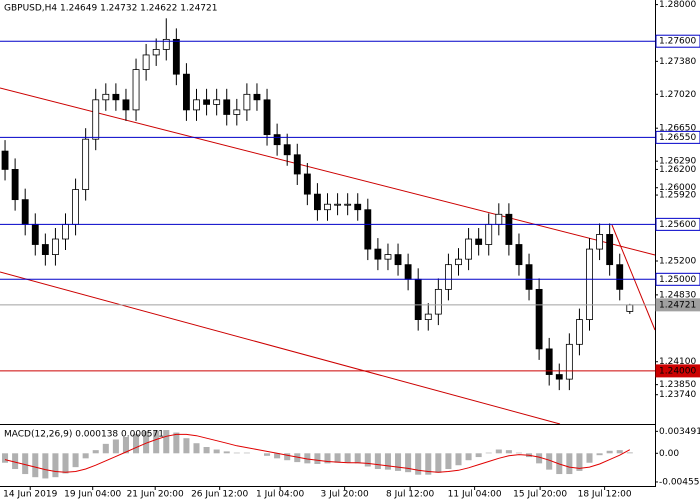 This screenshot has width=700, height=500. What do you see at coordinates (30, 495) in the screenshot?
I see `x-tick-label: 14 Jun 2019` at bounding box center [30, 495].